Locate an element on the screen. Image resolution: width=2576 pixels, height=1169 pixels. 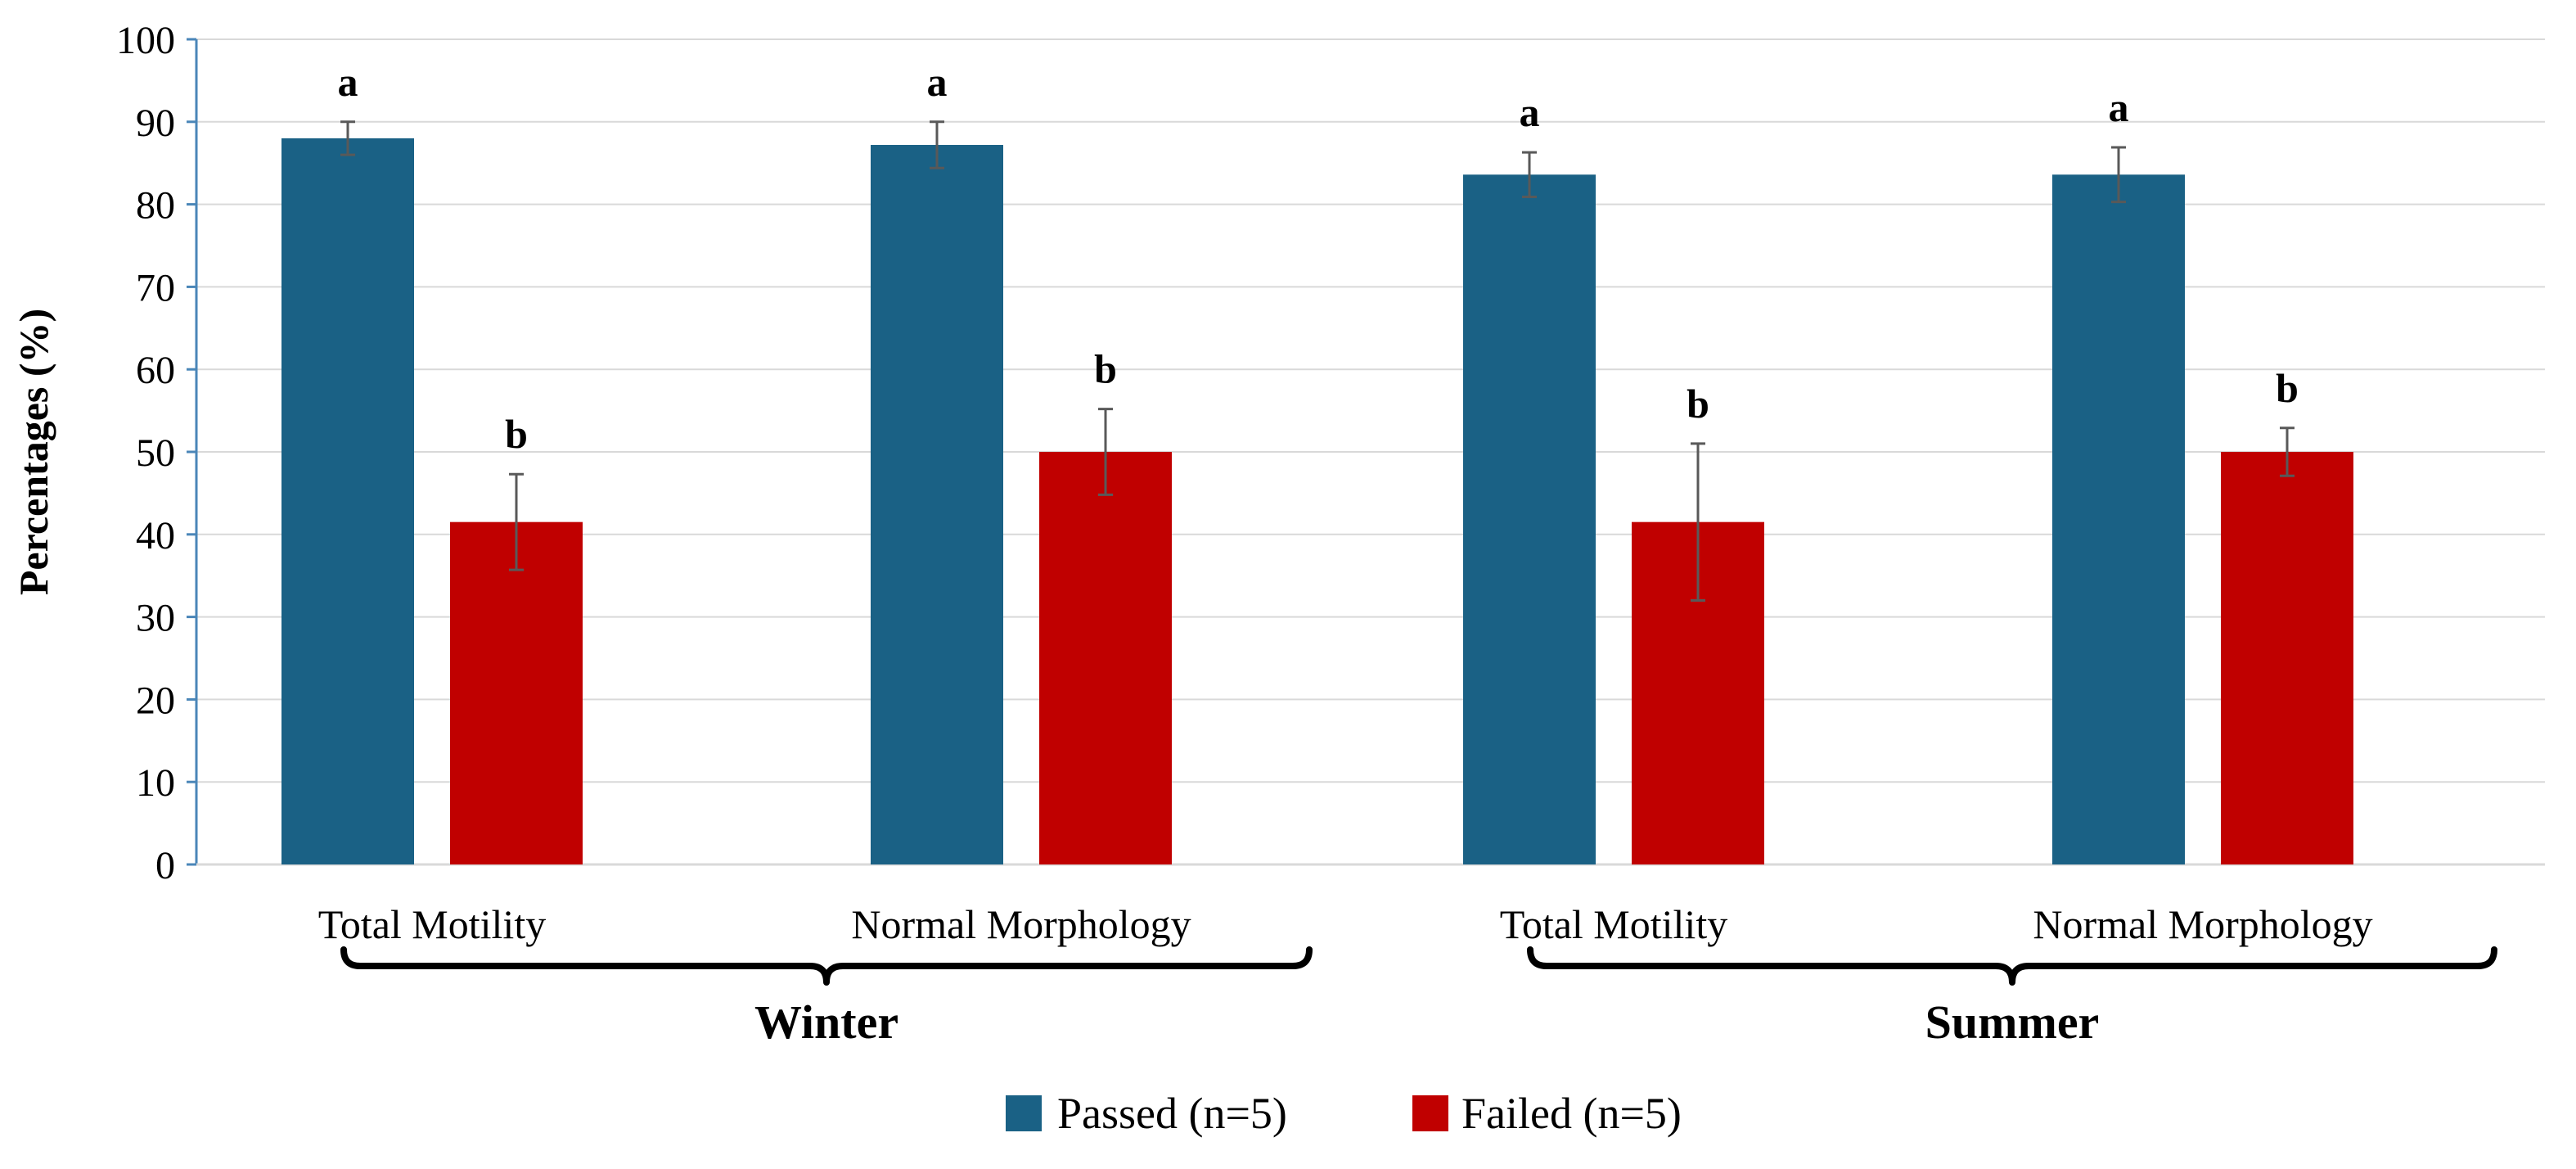
y-tick-label: 30 is located at coordinates (155, 619).